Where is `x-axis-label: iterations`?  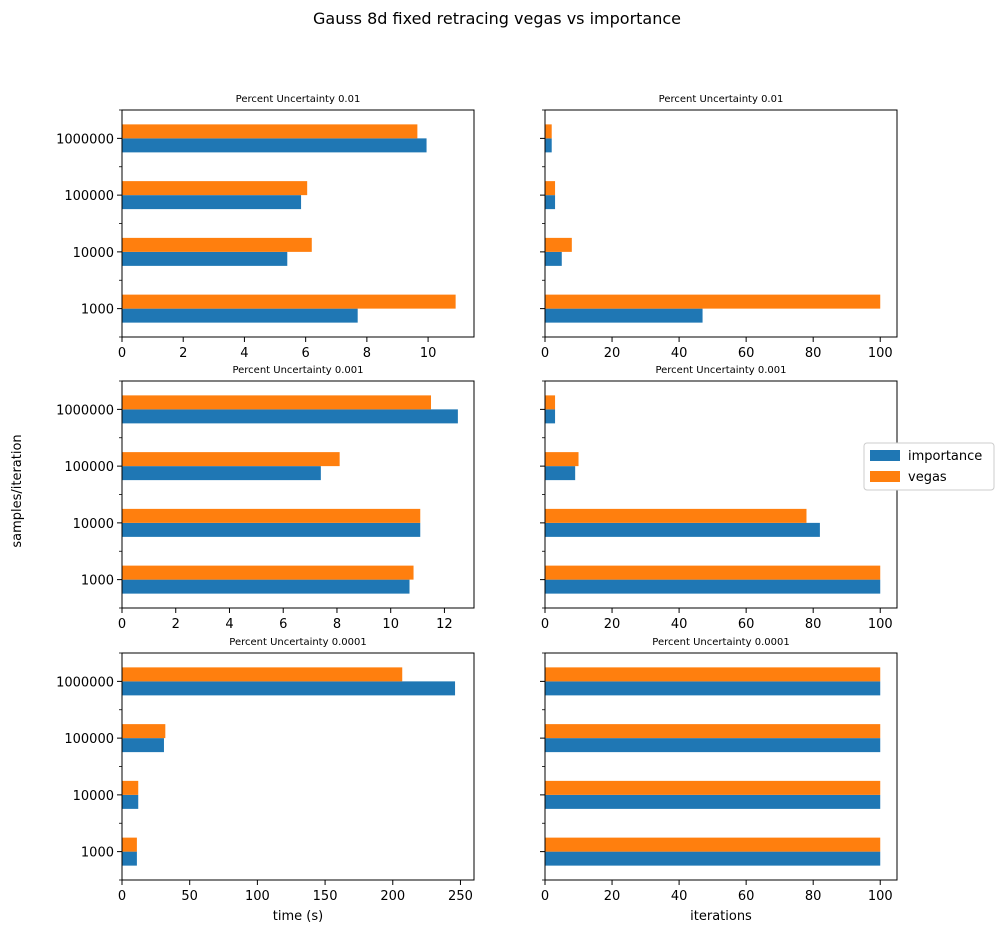
x-axis-label: iterations is located at coordinates (721, 916).